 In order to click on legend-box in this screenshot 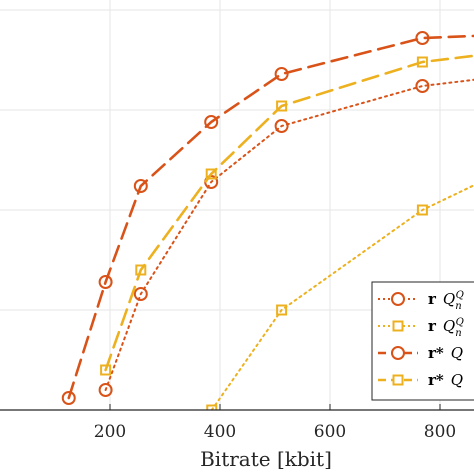, I will do `click(422, 341)`.